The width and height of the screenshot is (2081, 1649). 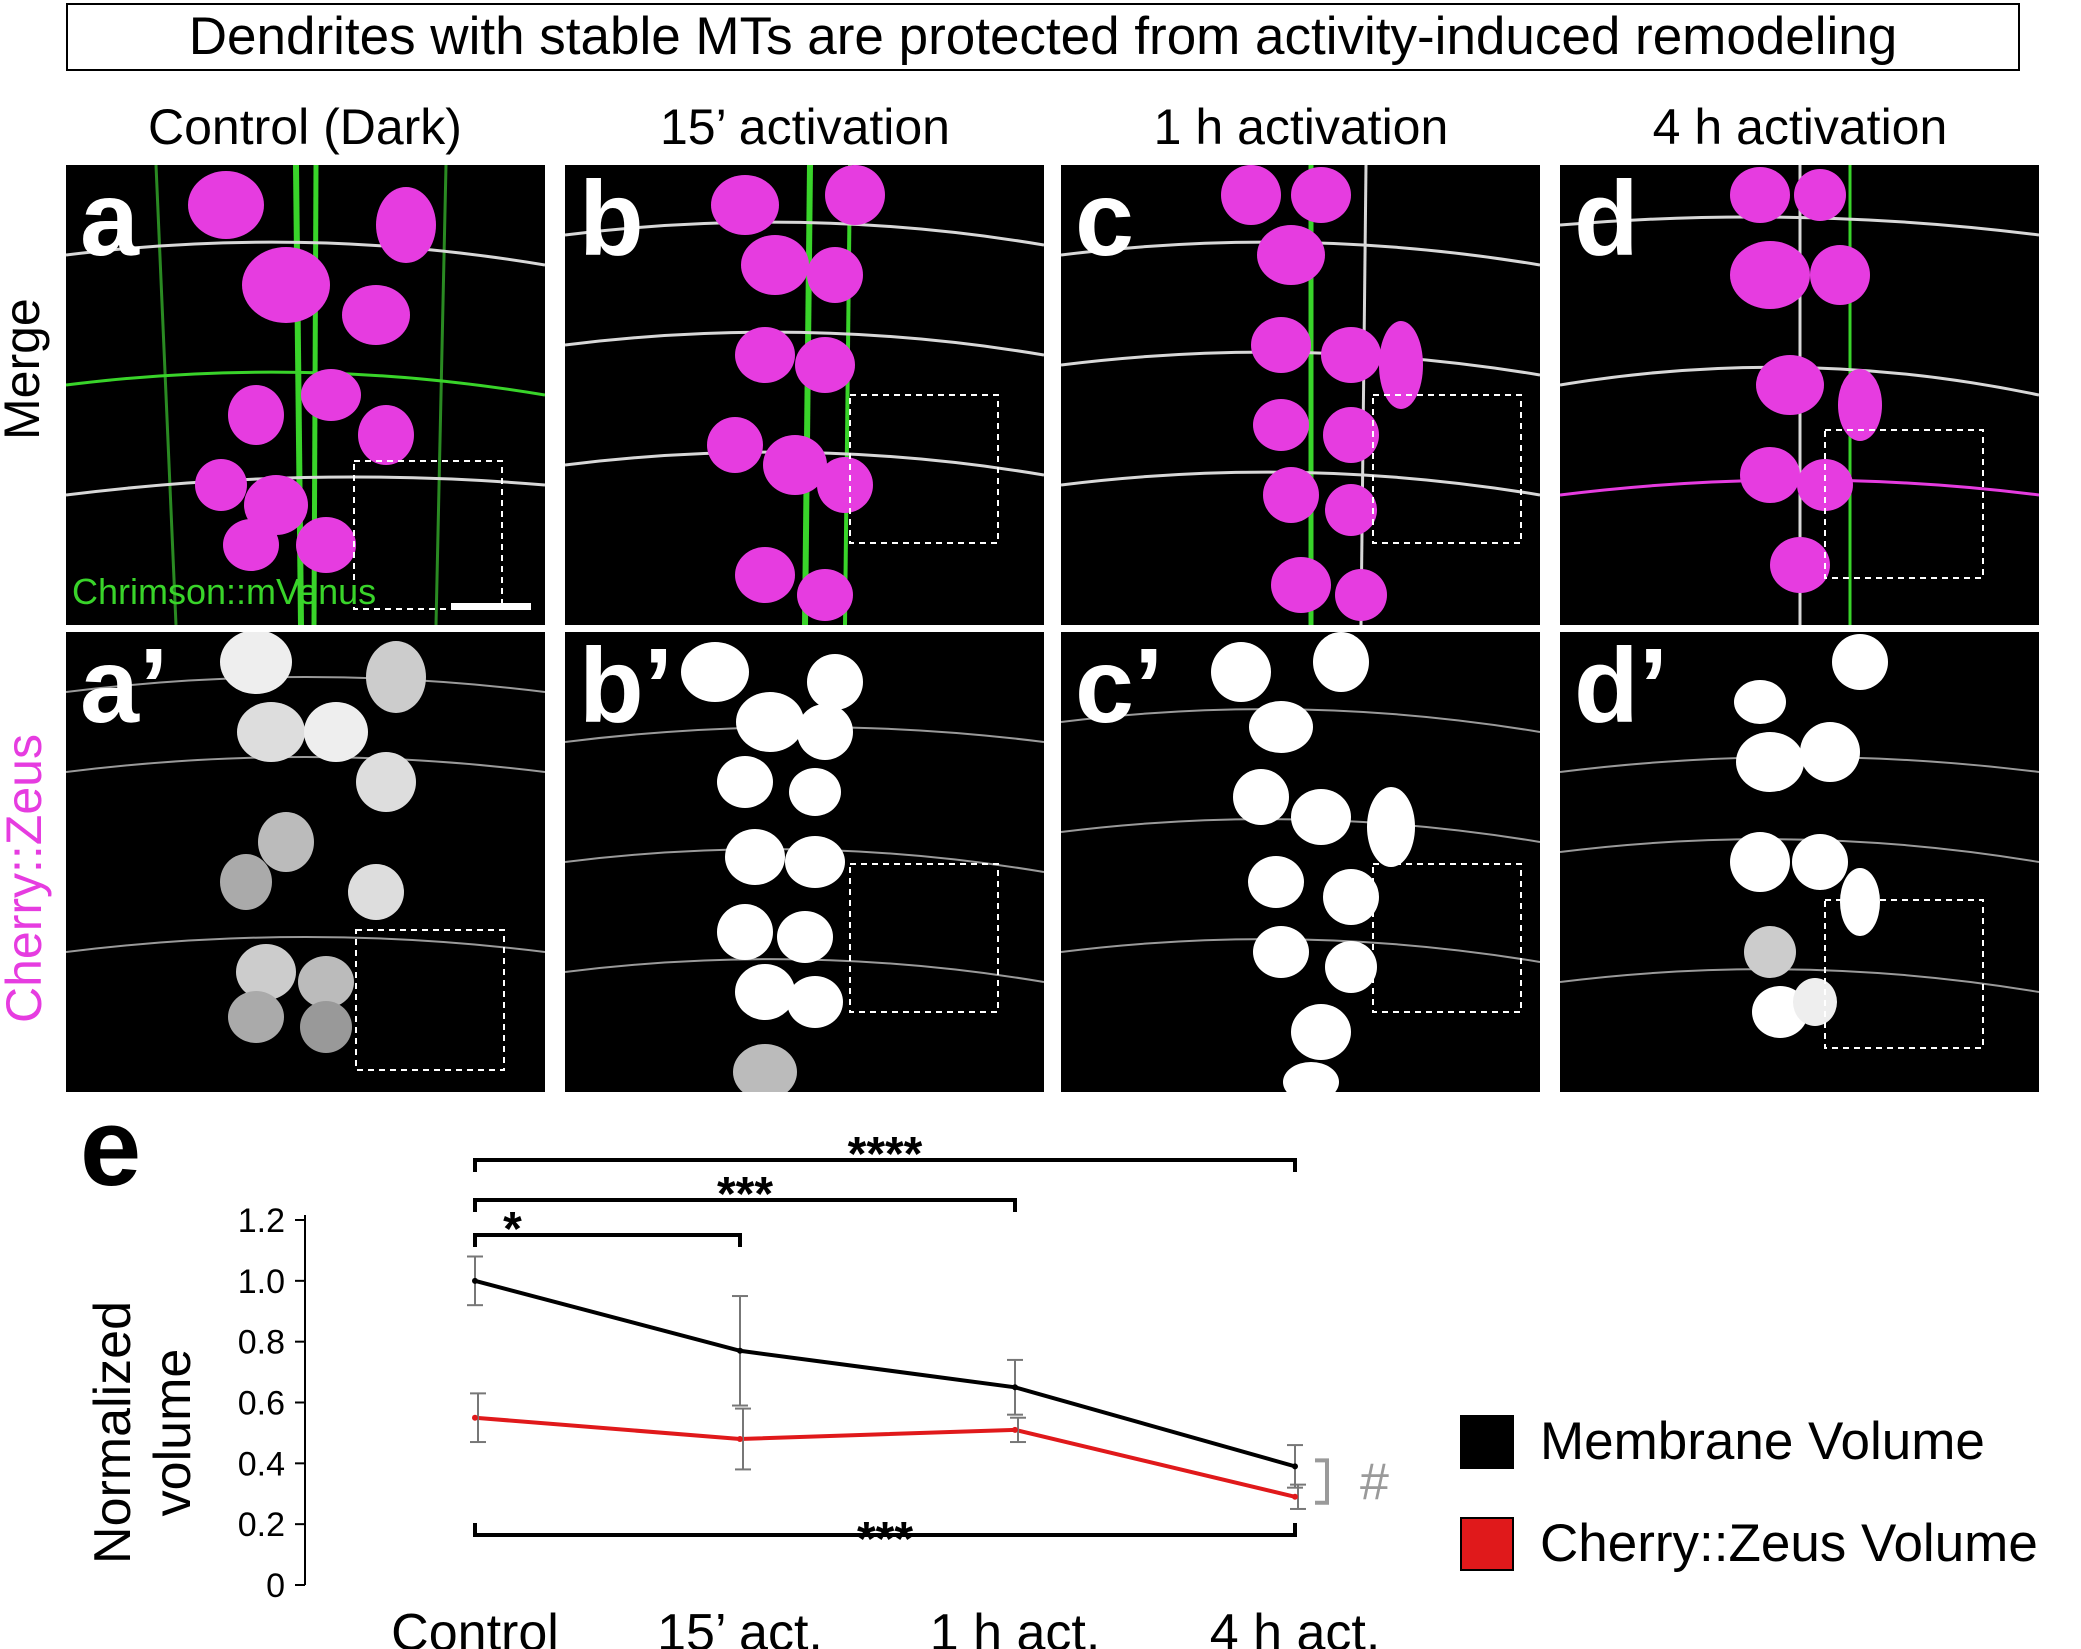 I want to click on legend-label-zeus: Cherry::Zeus Volume, so click(x=1789, y=1543).